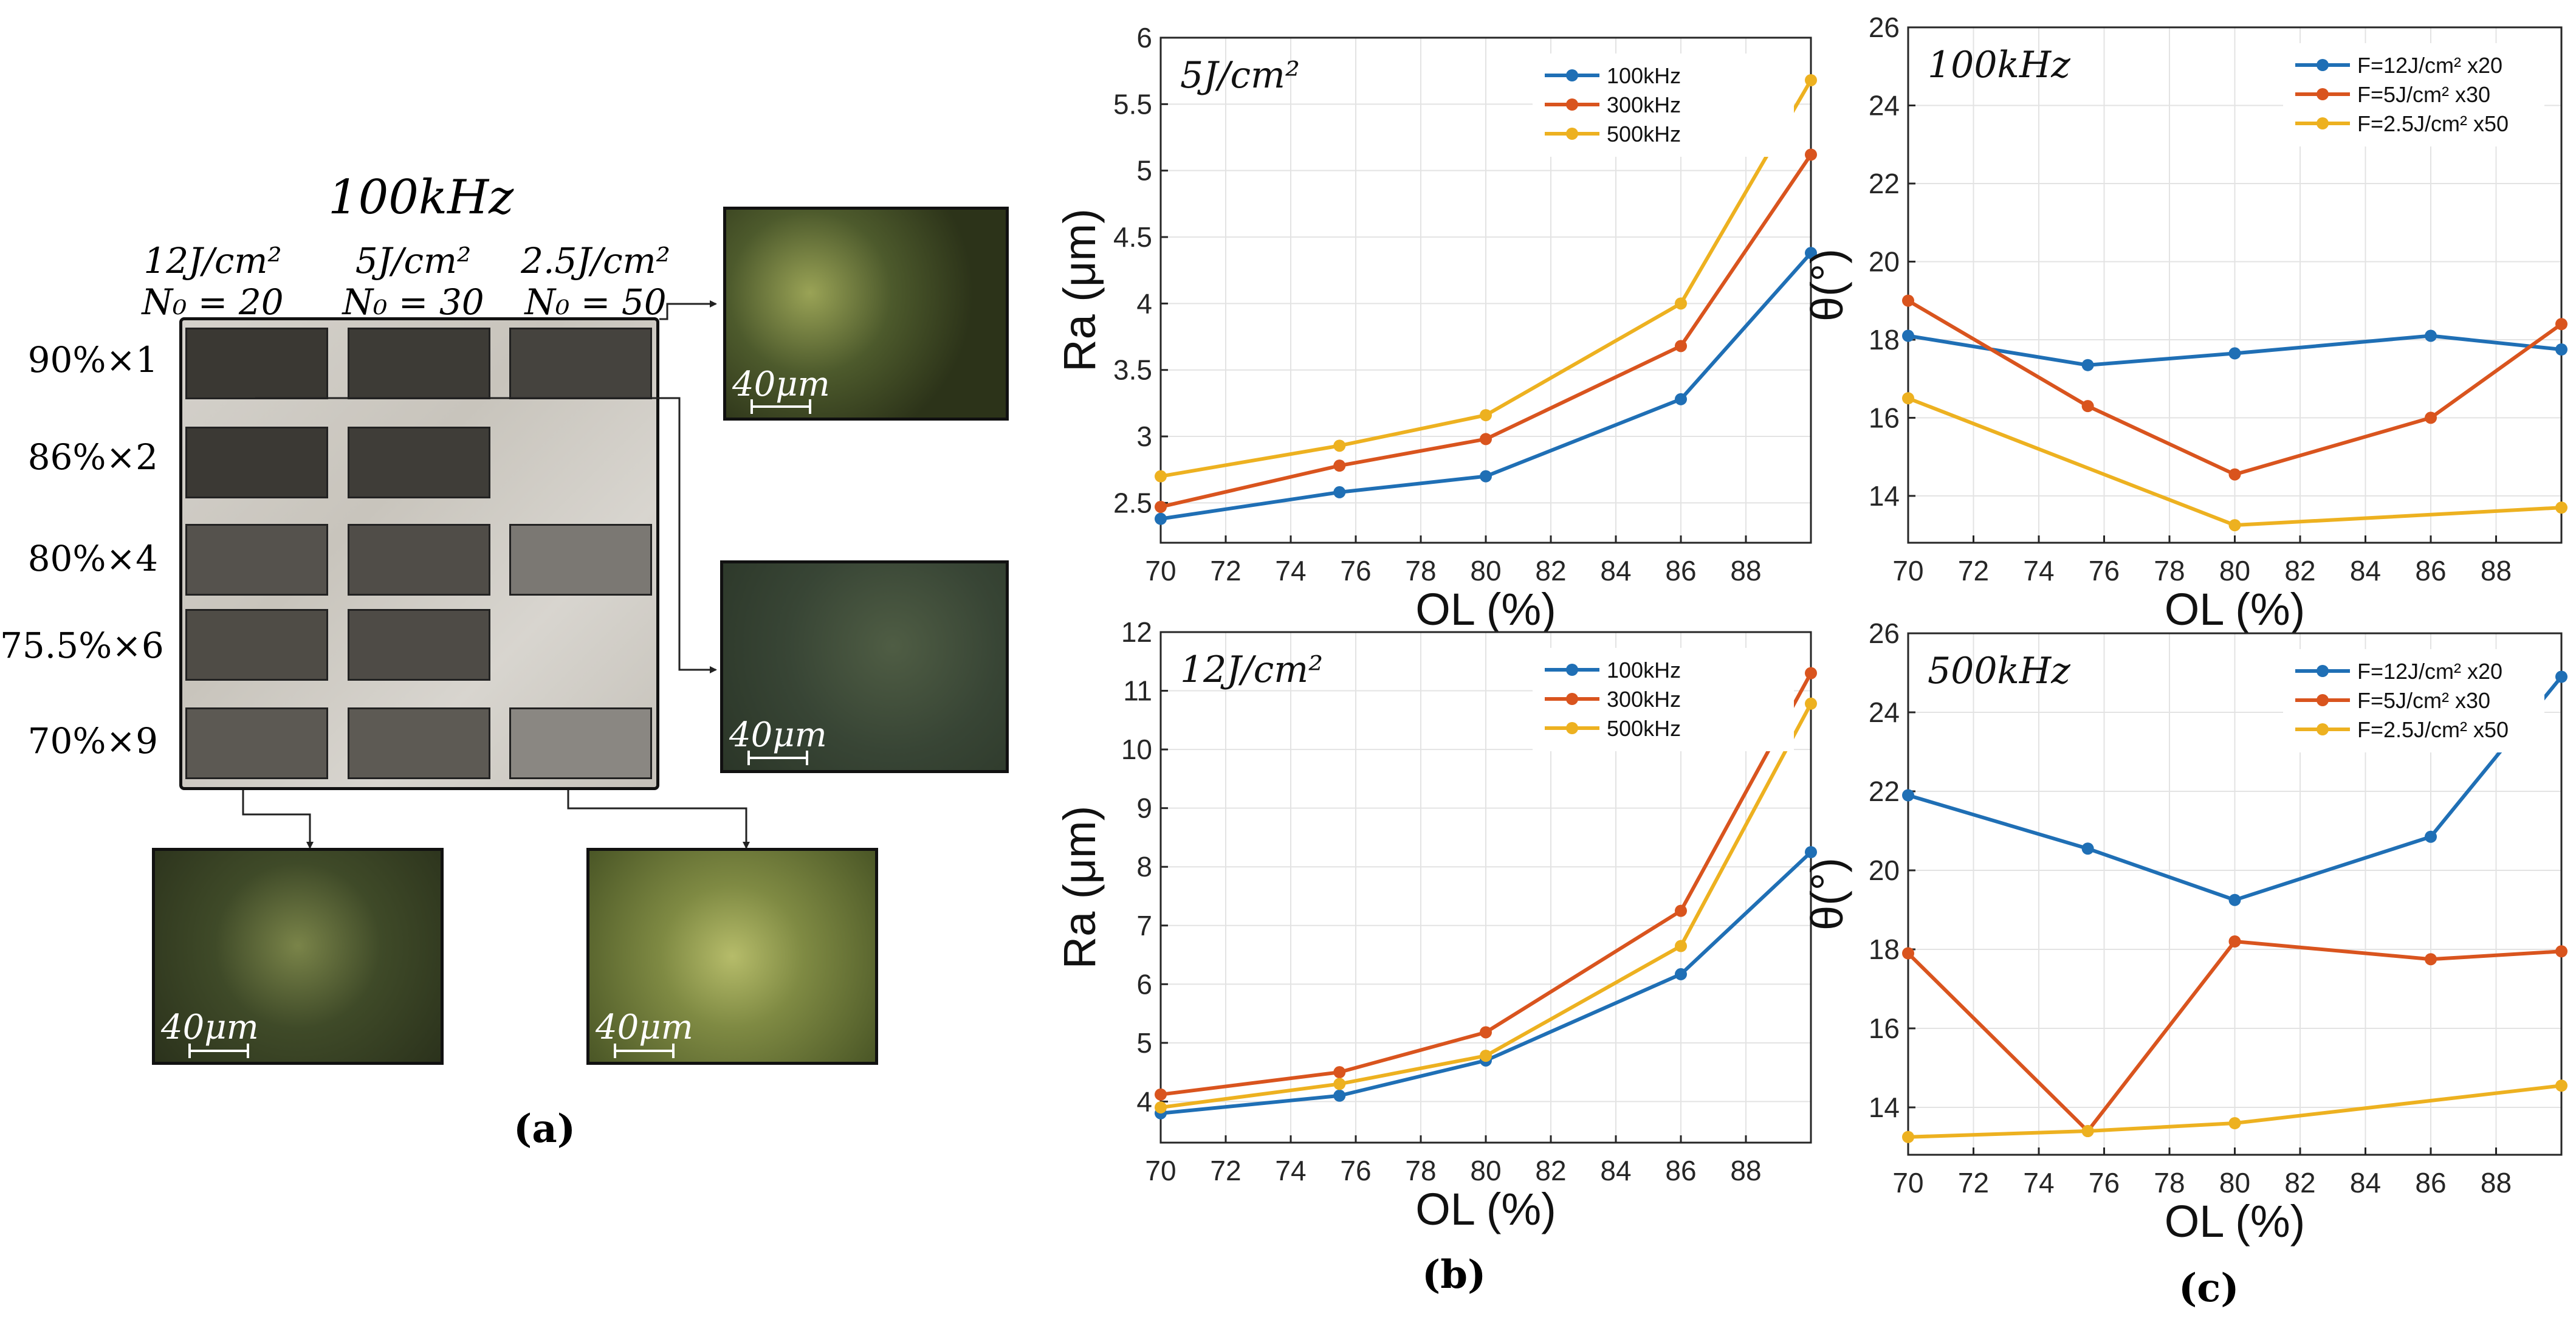 The height and width of the screenshot is (1328, 2576). I want to click on y-tick-label: 22, so click(1884, 791).